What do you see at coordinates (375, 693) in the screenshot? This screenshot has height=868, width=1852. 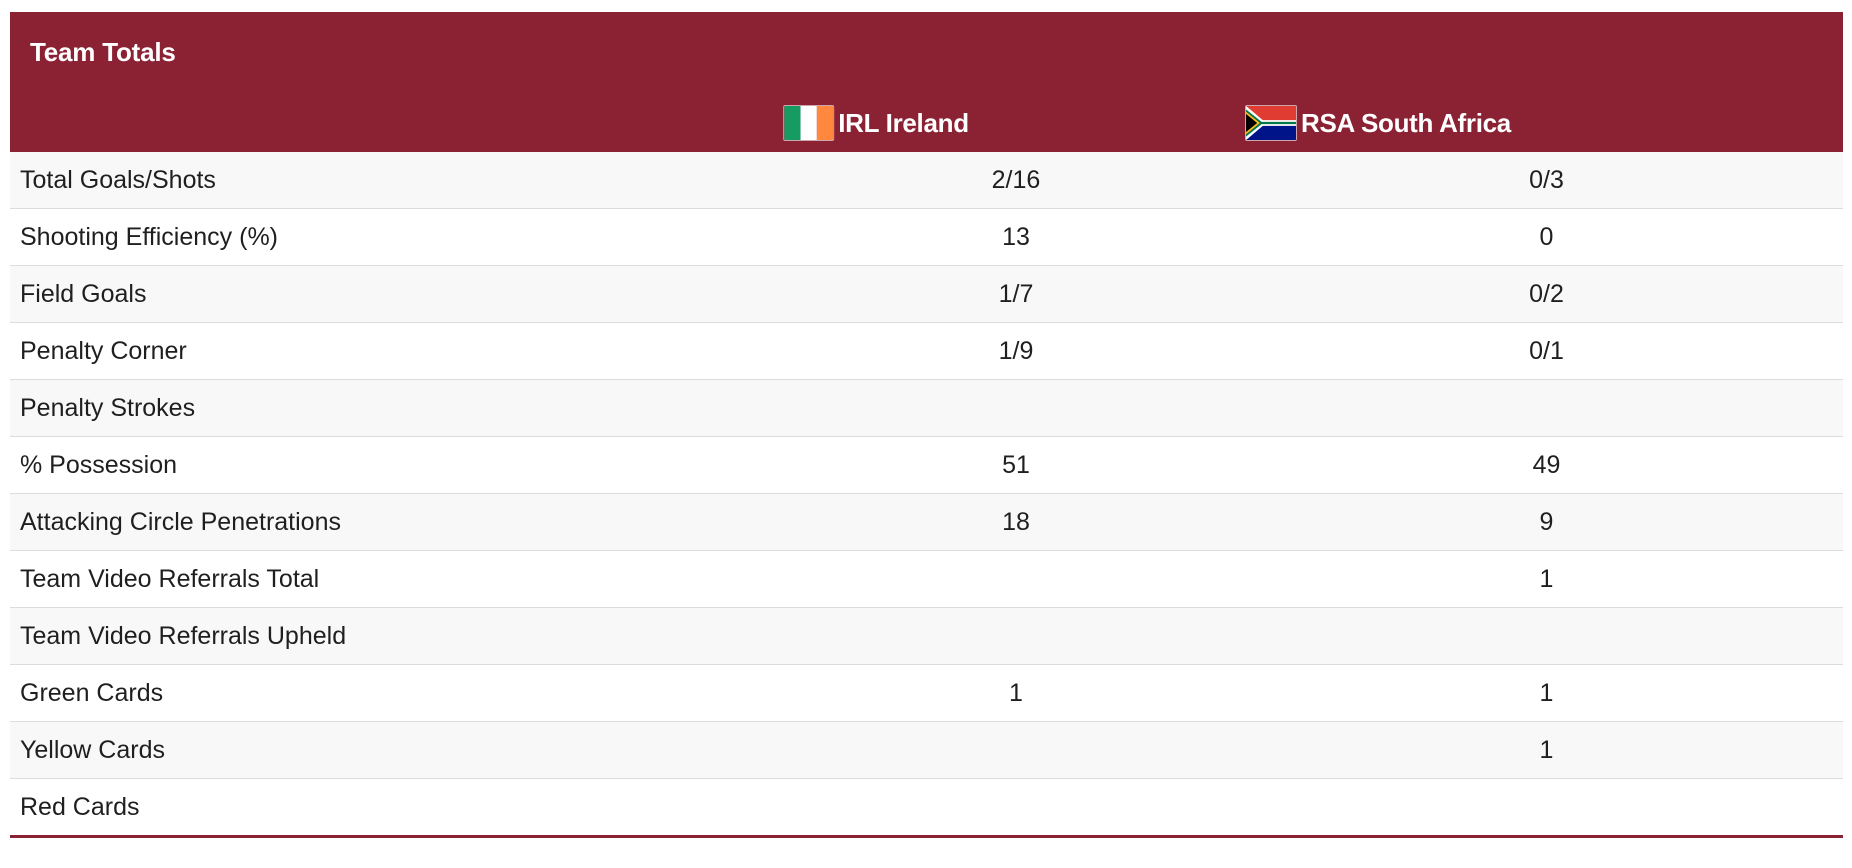 I see `stat-label: Green Cards` at bounding box center [375, 693].